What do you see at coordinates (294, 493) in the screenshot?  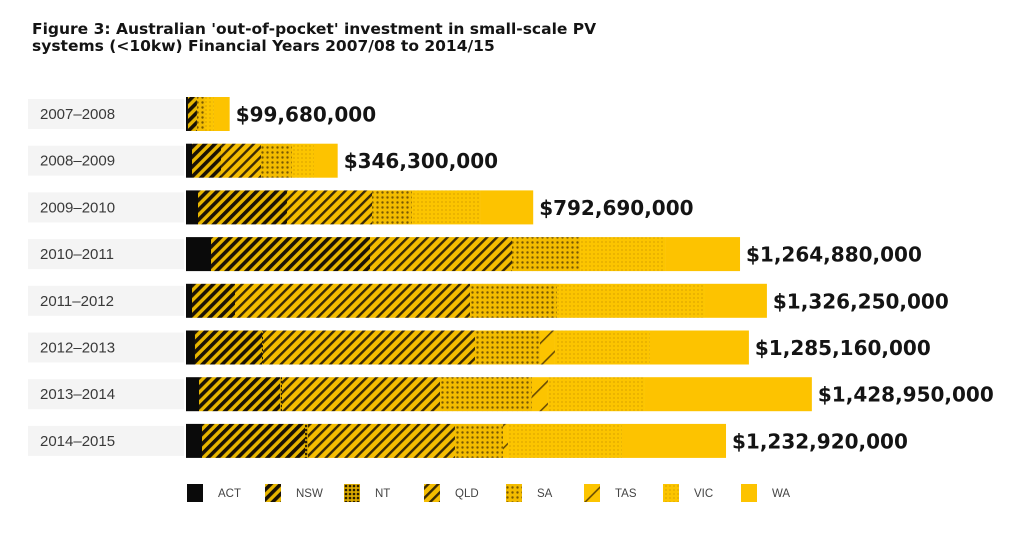 I see `legend-item-nsw: NSW` at bounding box center [294, 493].